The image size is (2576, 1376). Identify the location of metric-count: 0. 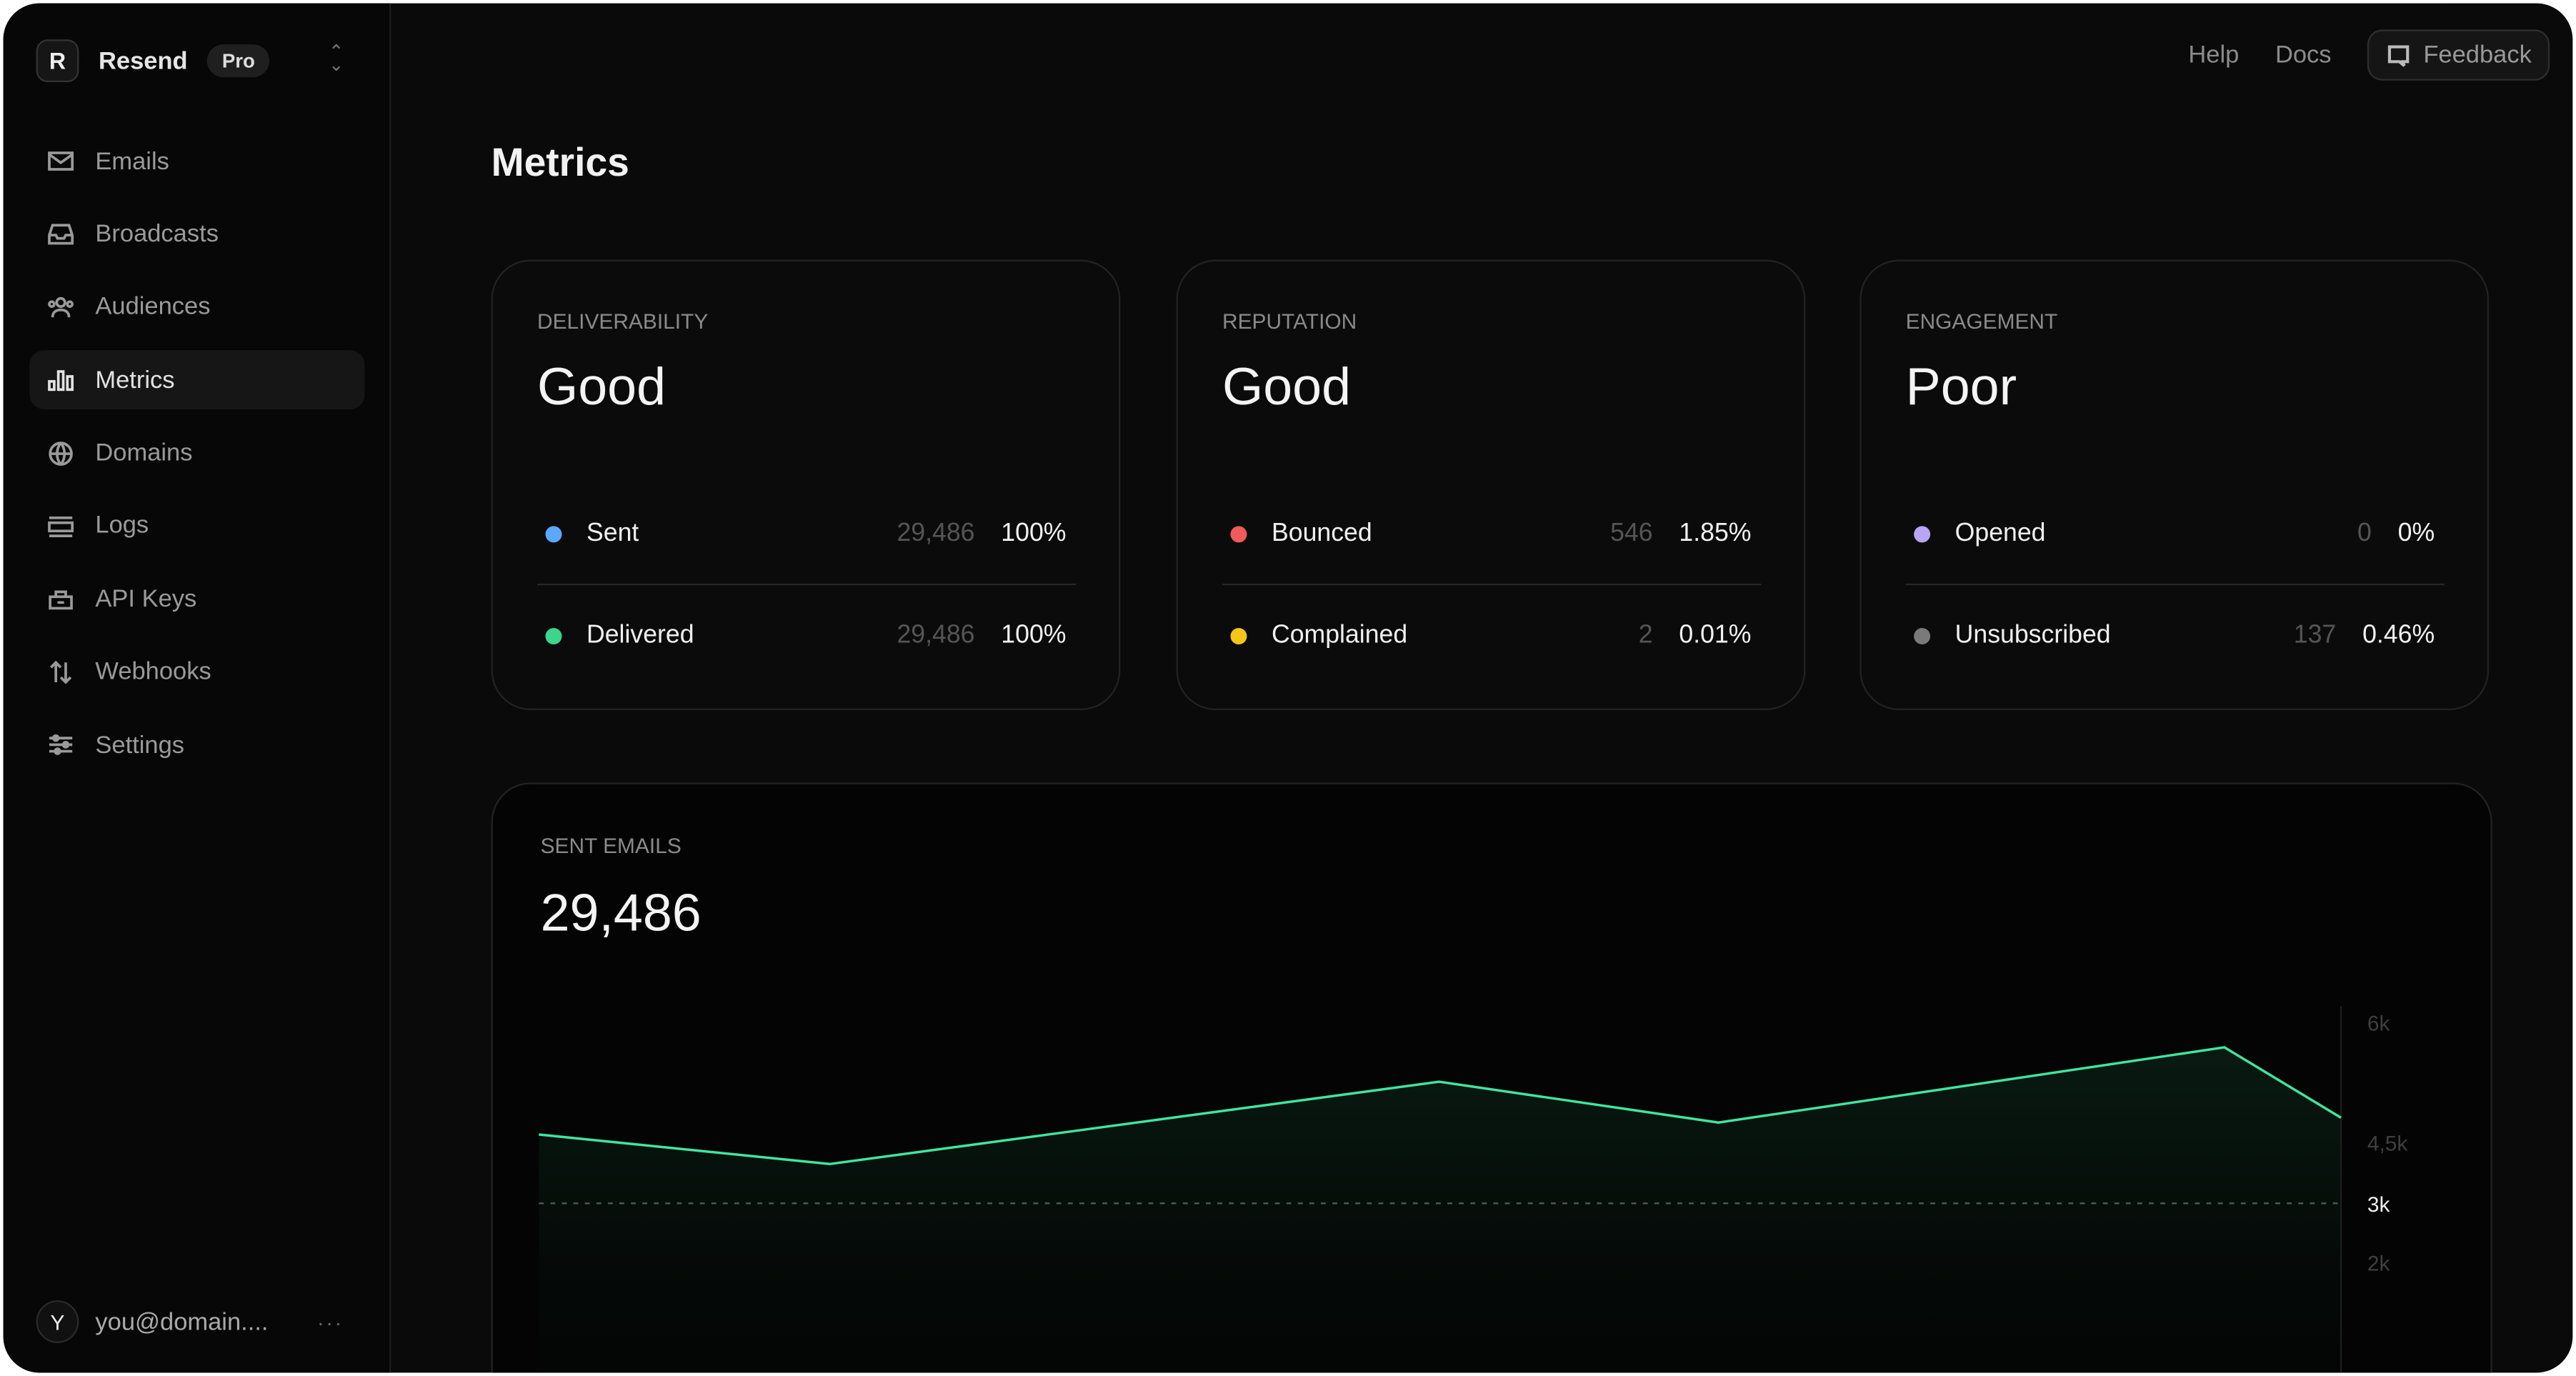
(2364, 533).